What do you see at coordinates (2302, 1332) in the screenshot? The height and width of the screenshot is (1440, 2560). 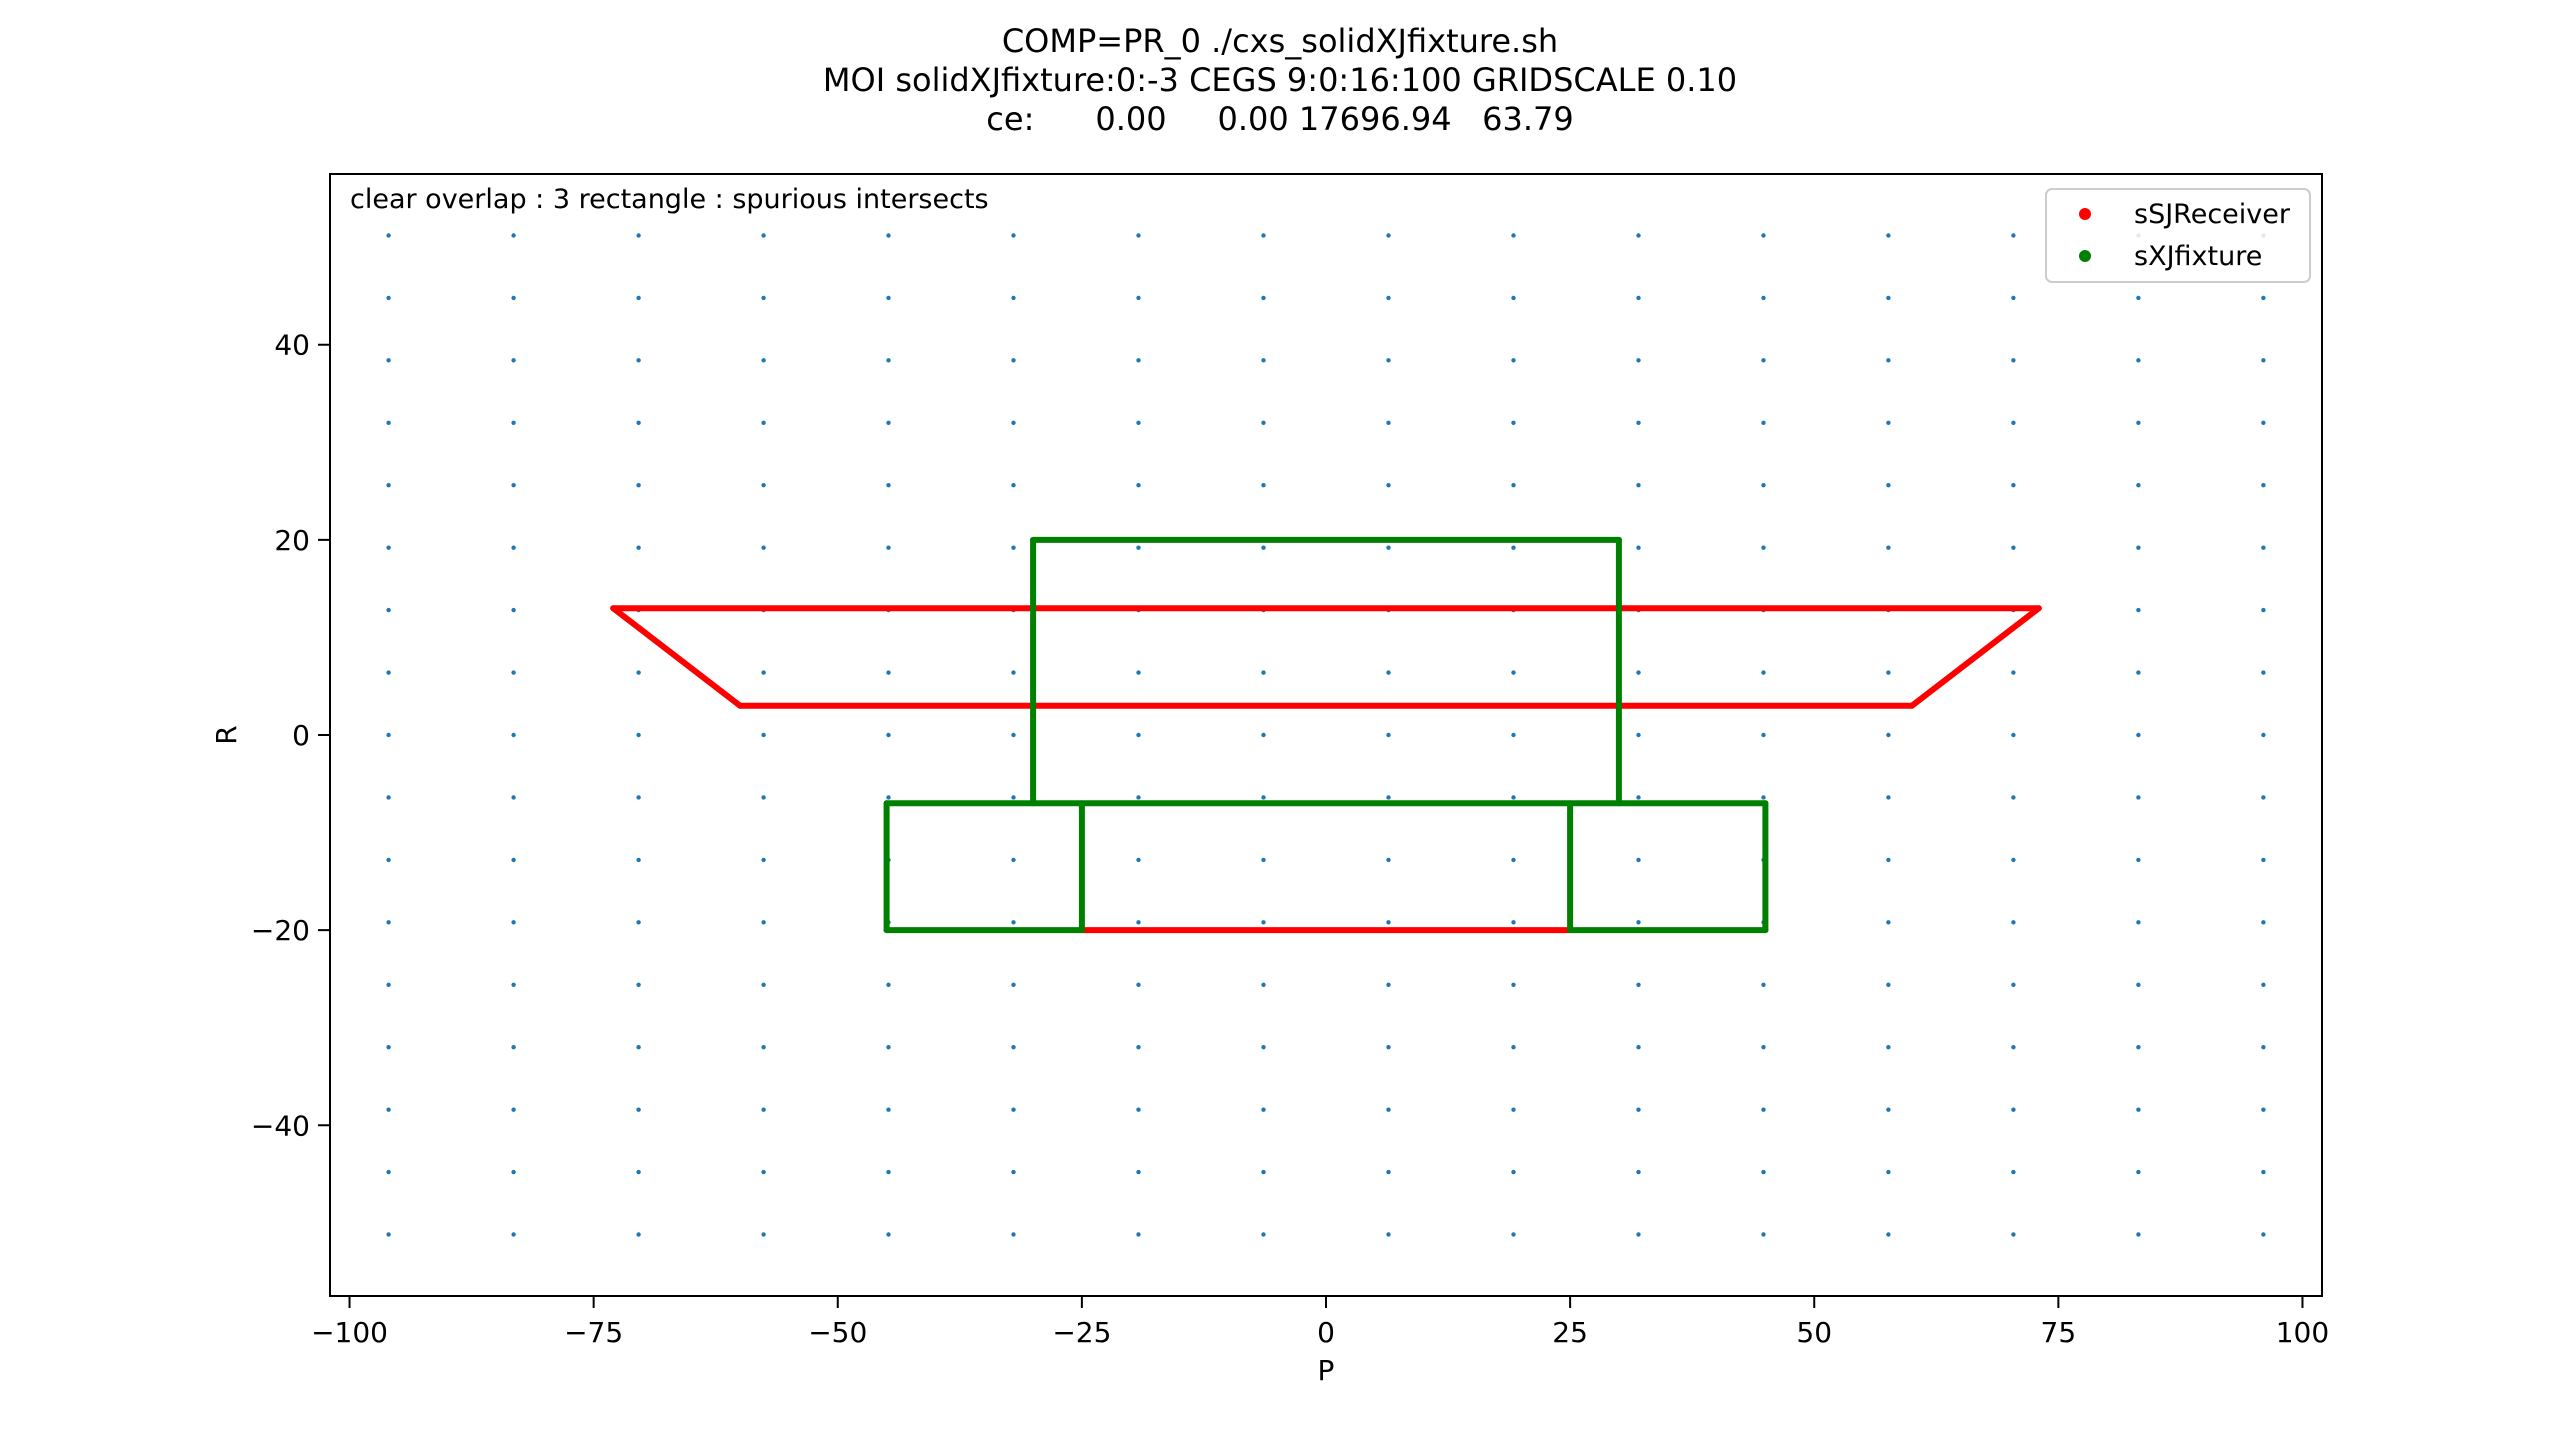 I see `x-tick-label: 100` at bounding box center [2302, 1332].